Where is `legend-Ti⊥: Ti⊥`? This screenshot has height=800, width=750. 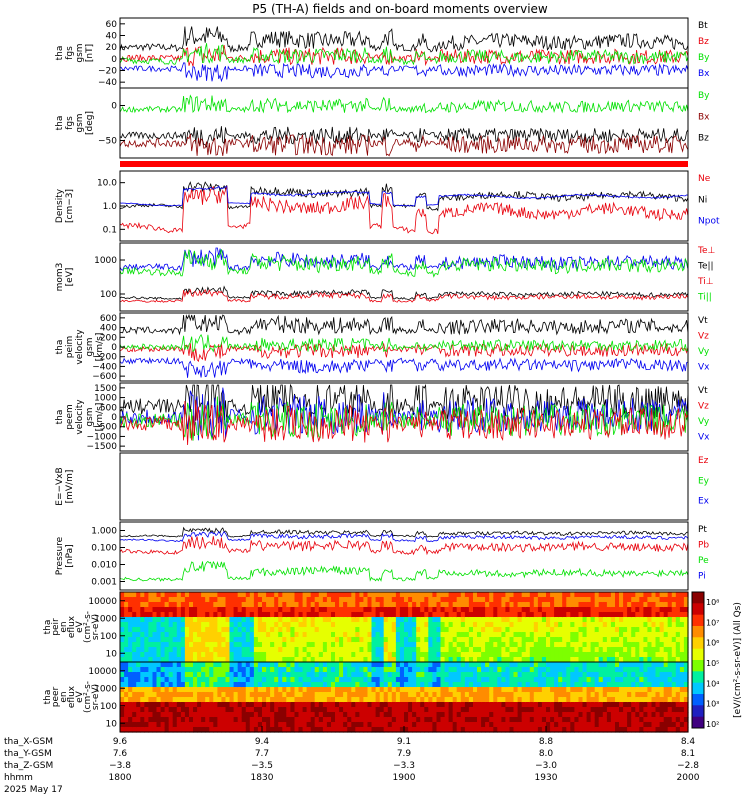
legend-Ti⊥: Ti⊥ is located at coordinates (705, 282).